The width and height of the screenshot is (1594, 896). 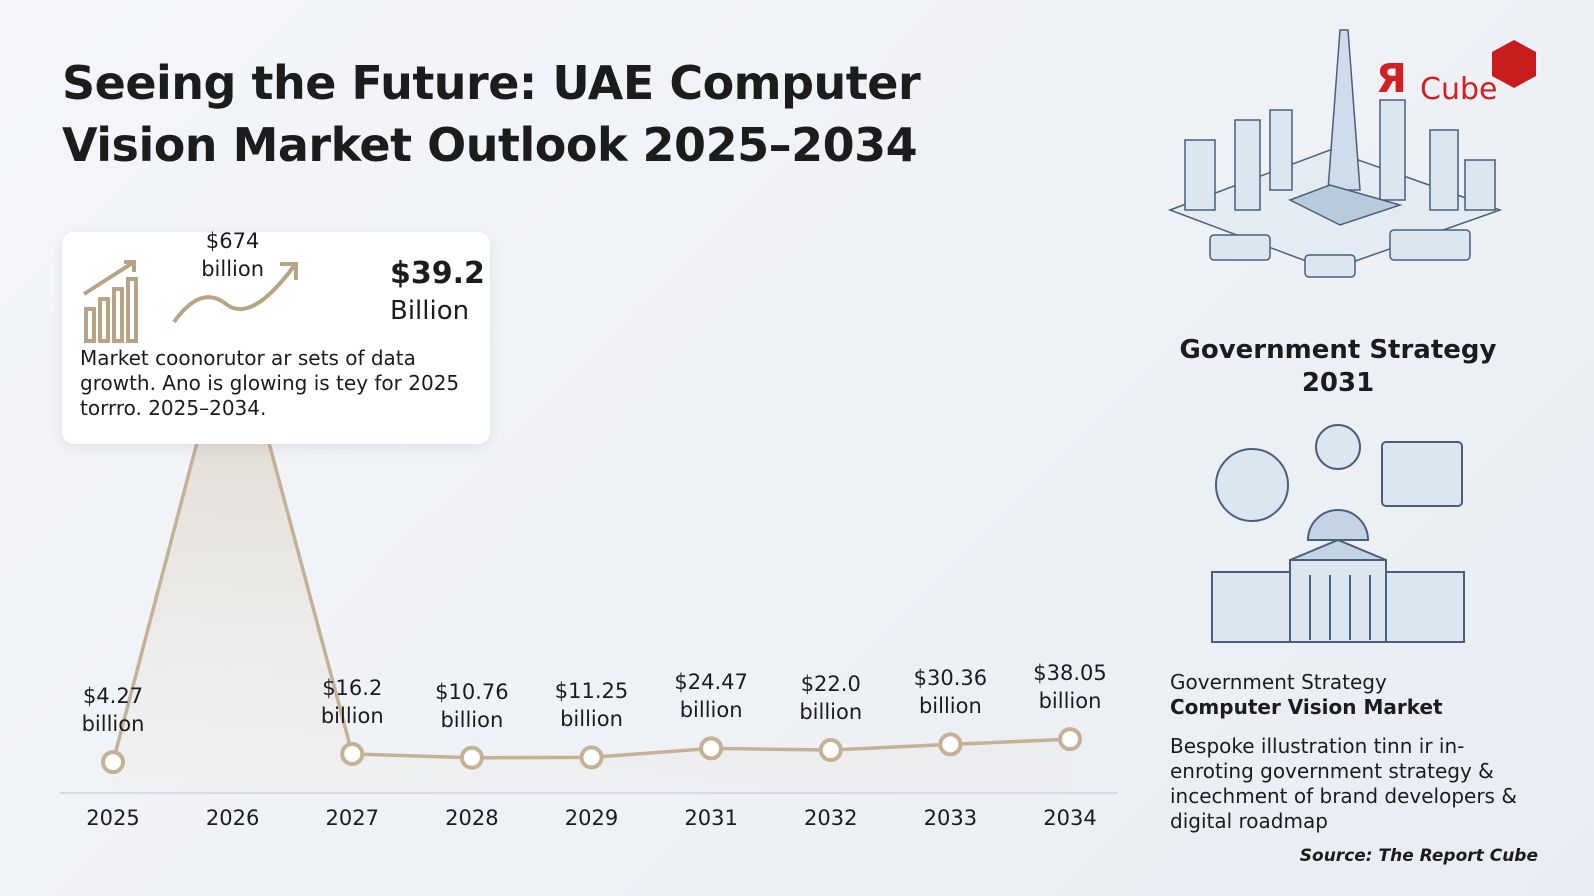 I want to click on x-tick-label: 2027, so click(x=352, y=818).